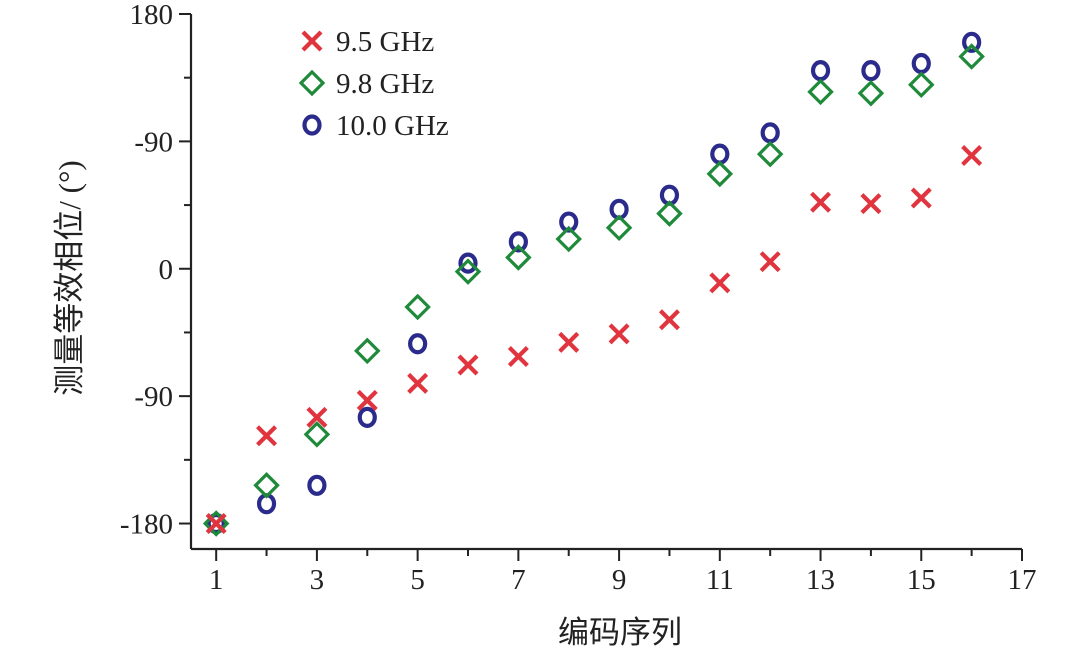  Describe the element at coordinates (720, 580) in the screenshot. I see `x-tick-label: 11` at that location.